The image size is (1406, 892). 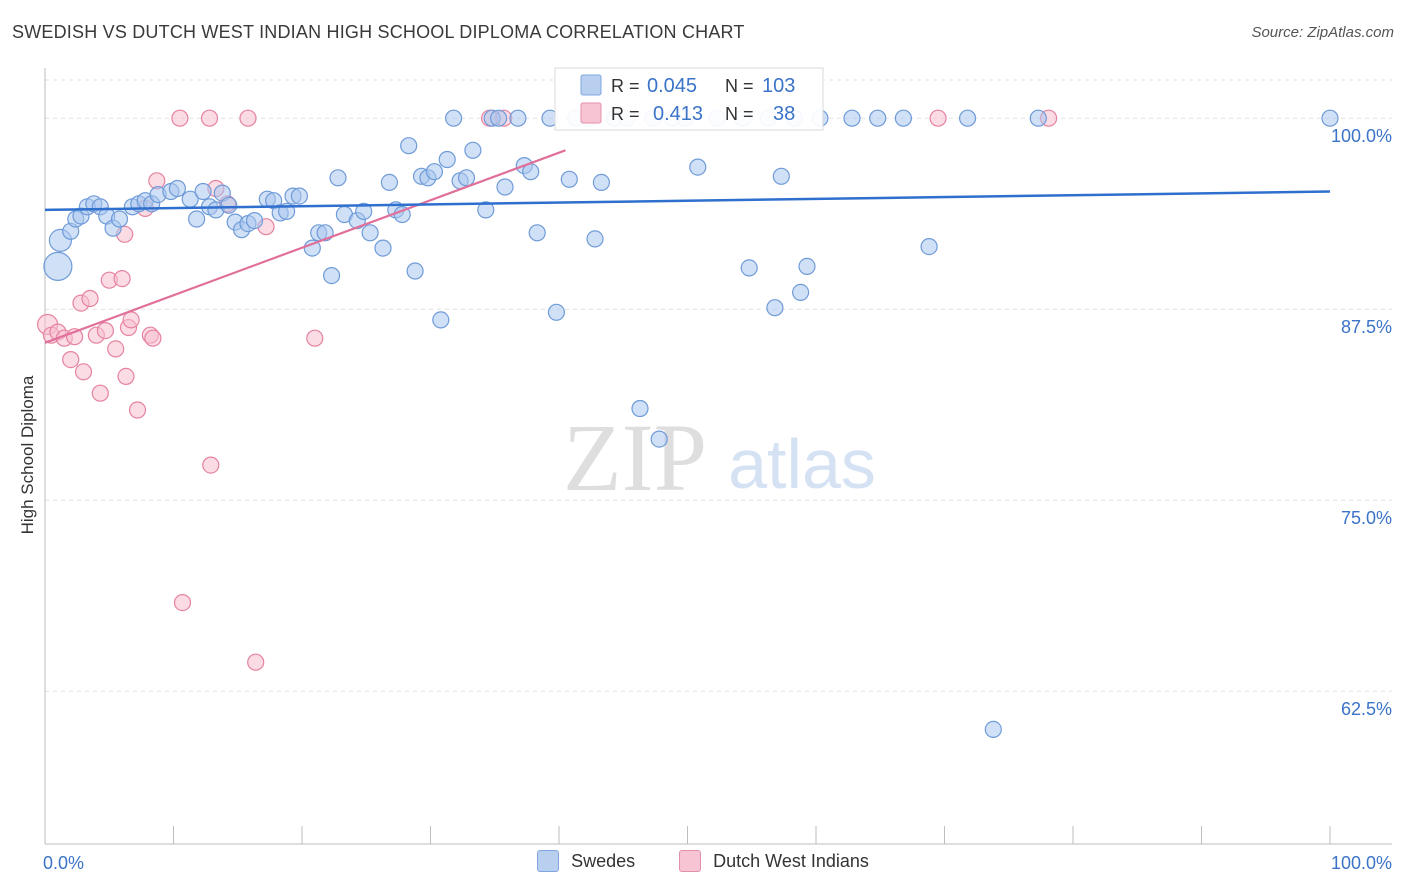 What do you see at coordinates (678, 114) in the screenshot?
I see `stats-dutch-r-value: 0.413` at bounding box center [678, 114].